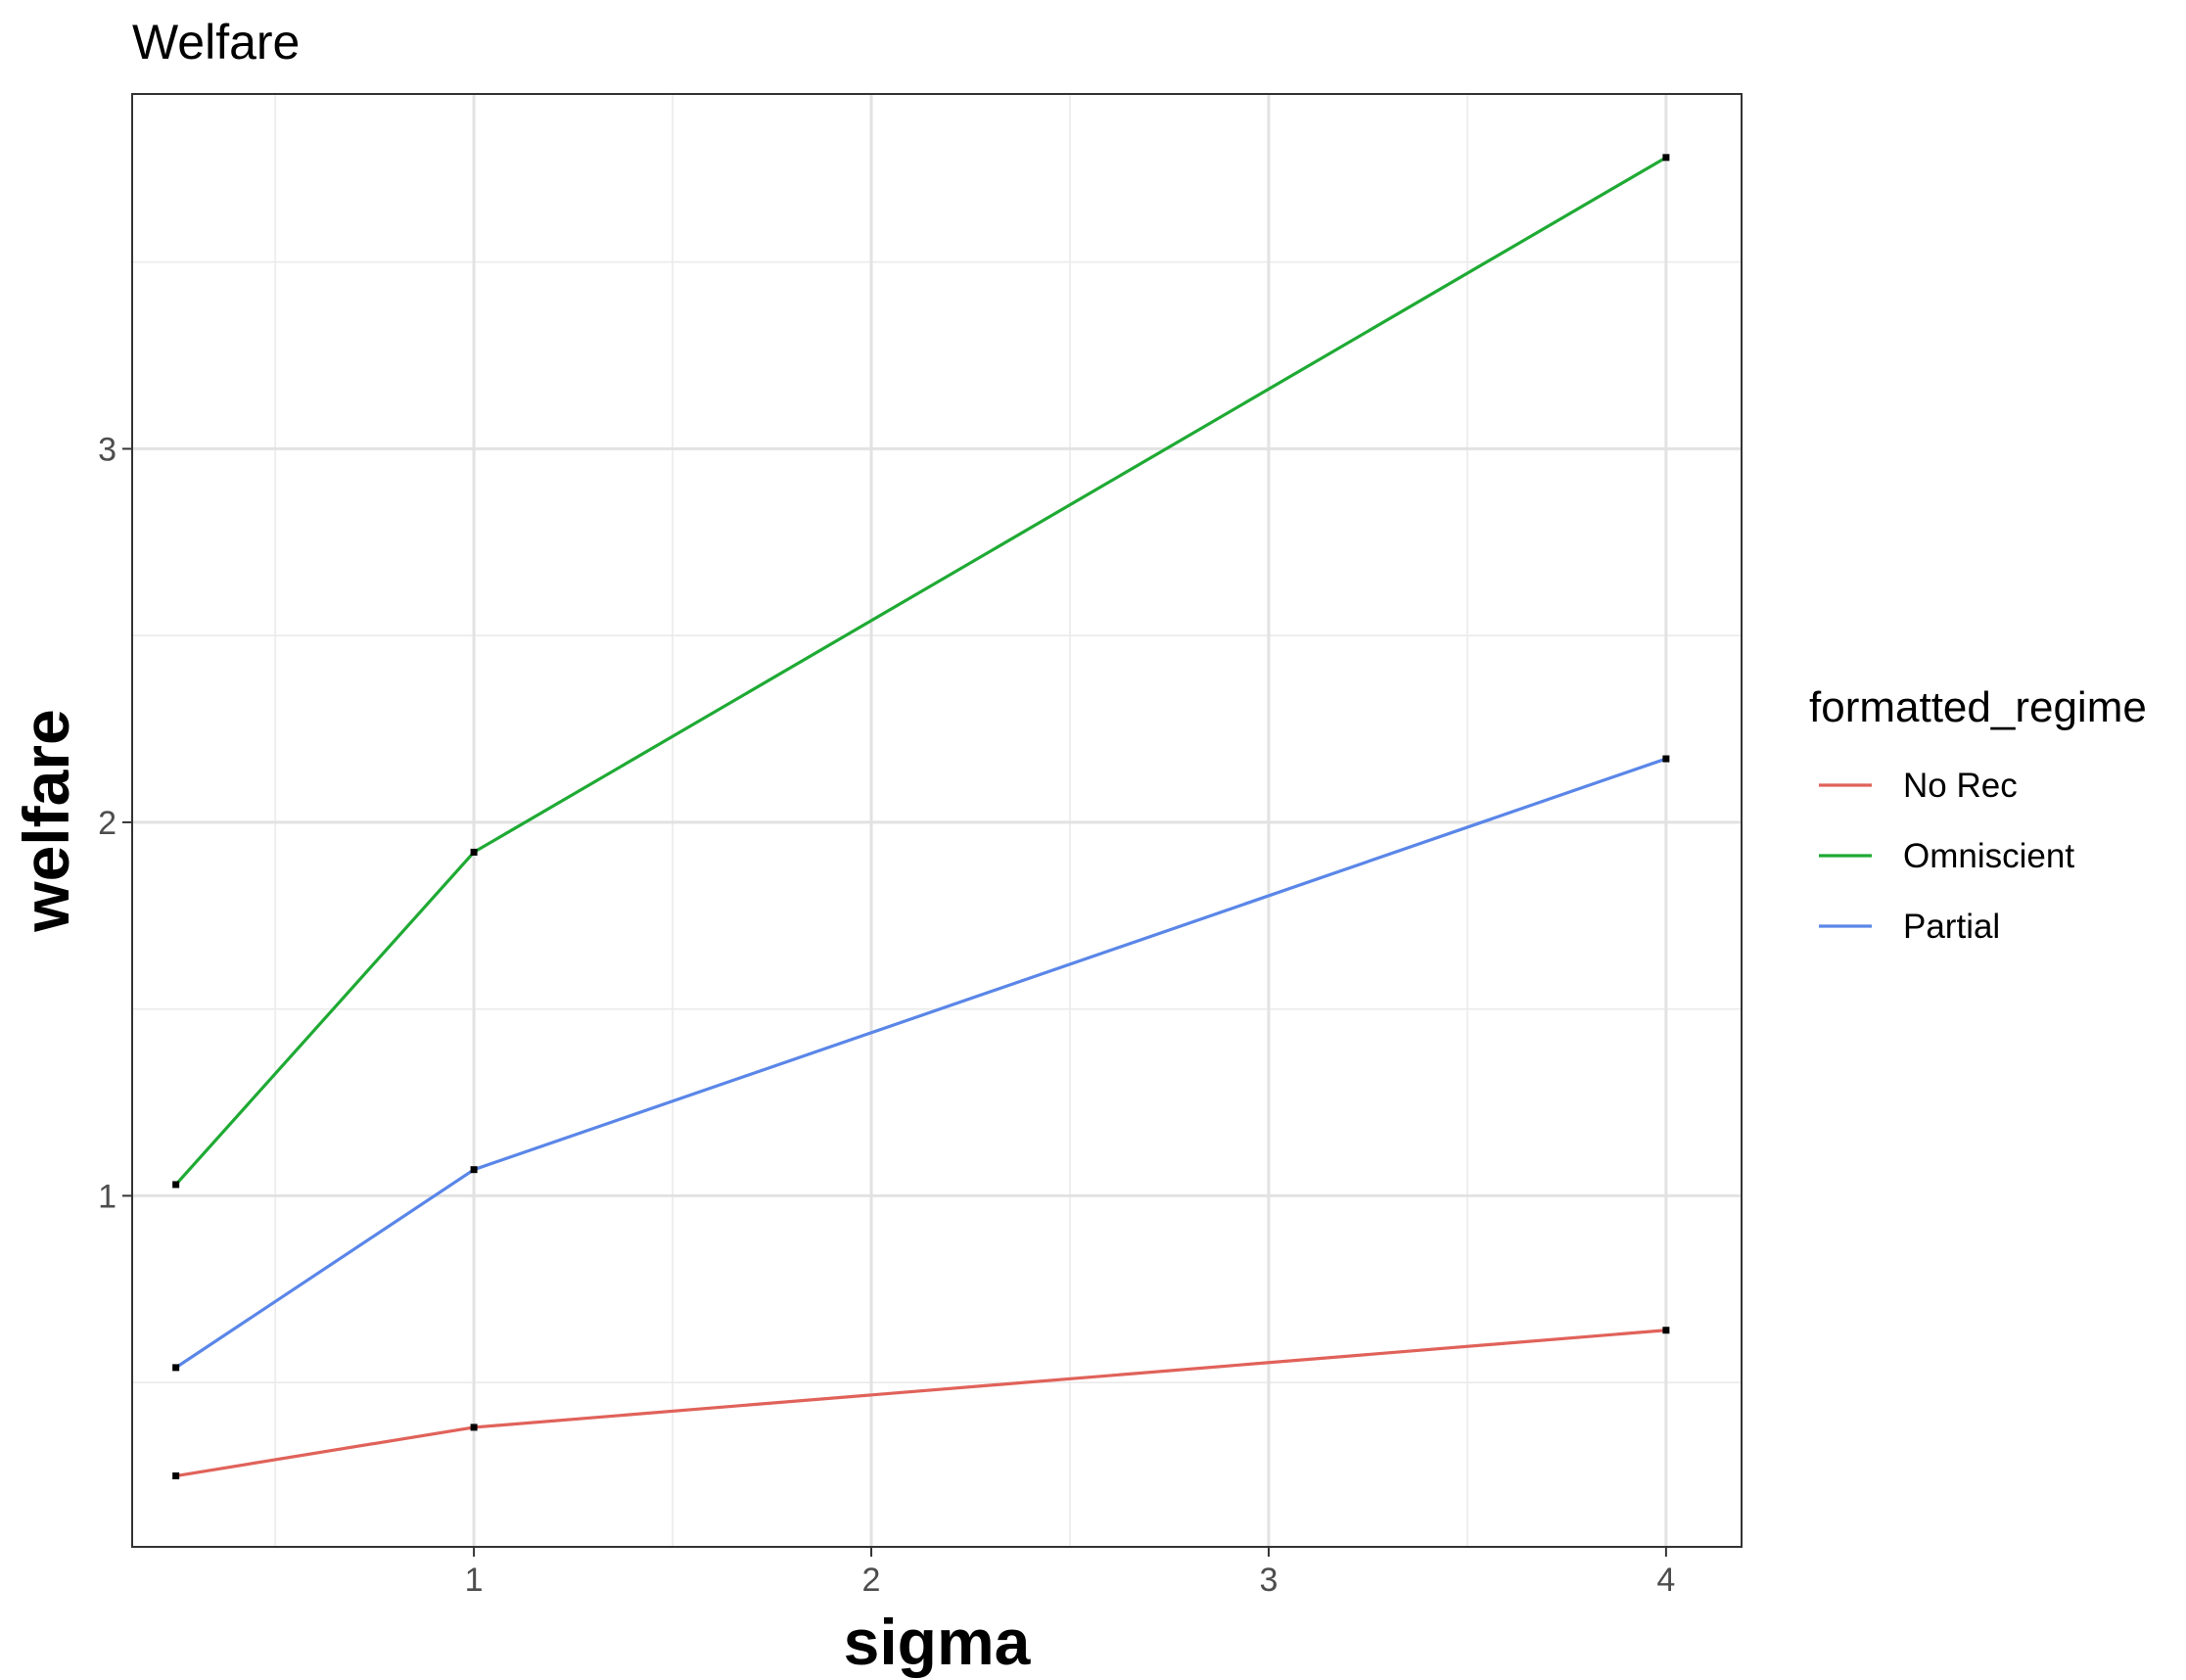 The image size is (2186, 1680). I want to click on y-tick-label: 1, so click(107, 1196).